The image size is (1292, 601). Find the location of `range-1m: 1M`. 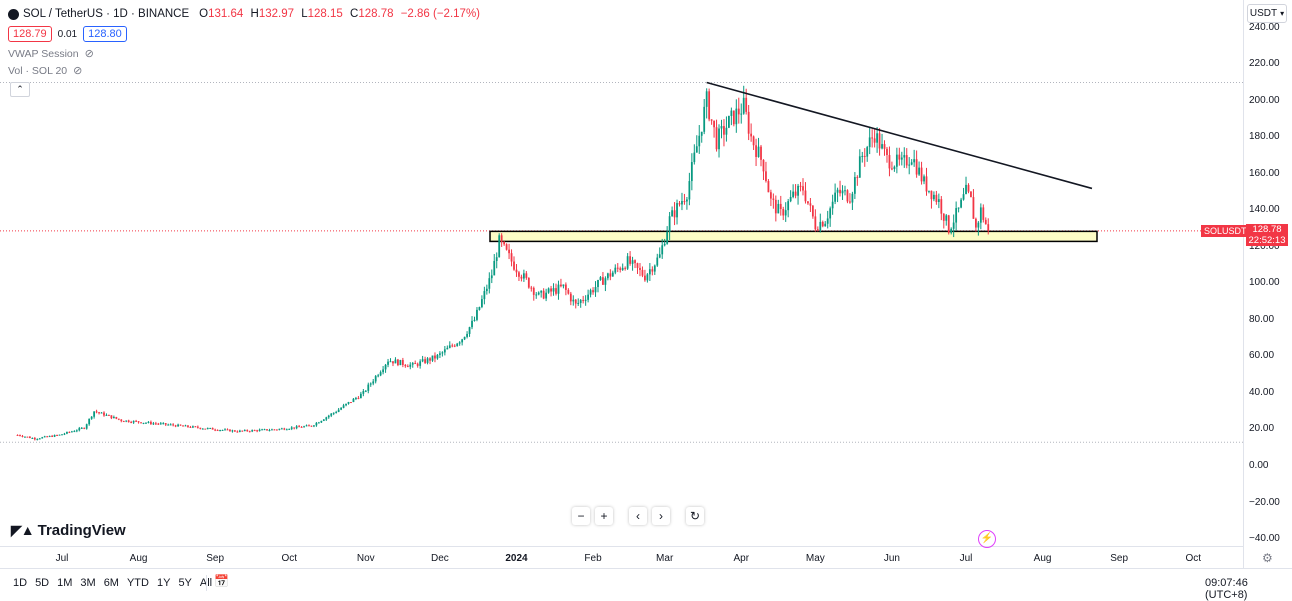

range-1m: 1M is located at coordinates (65, 583).